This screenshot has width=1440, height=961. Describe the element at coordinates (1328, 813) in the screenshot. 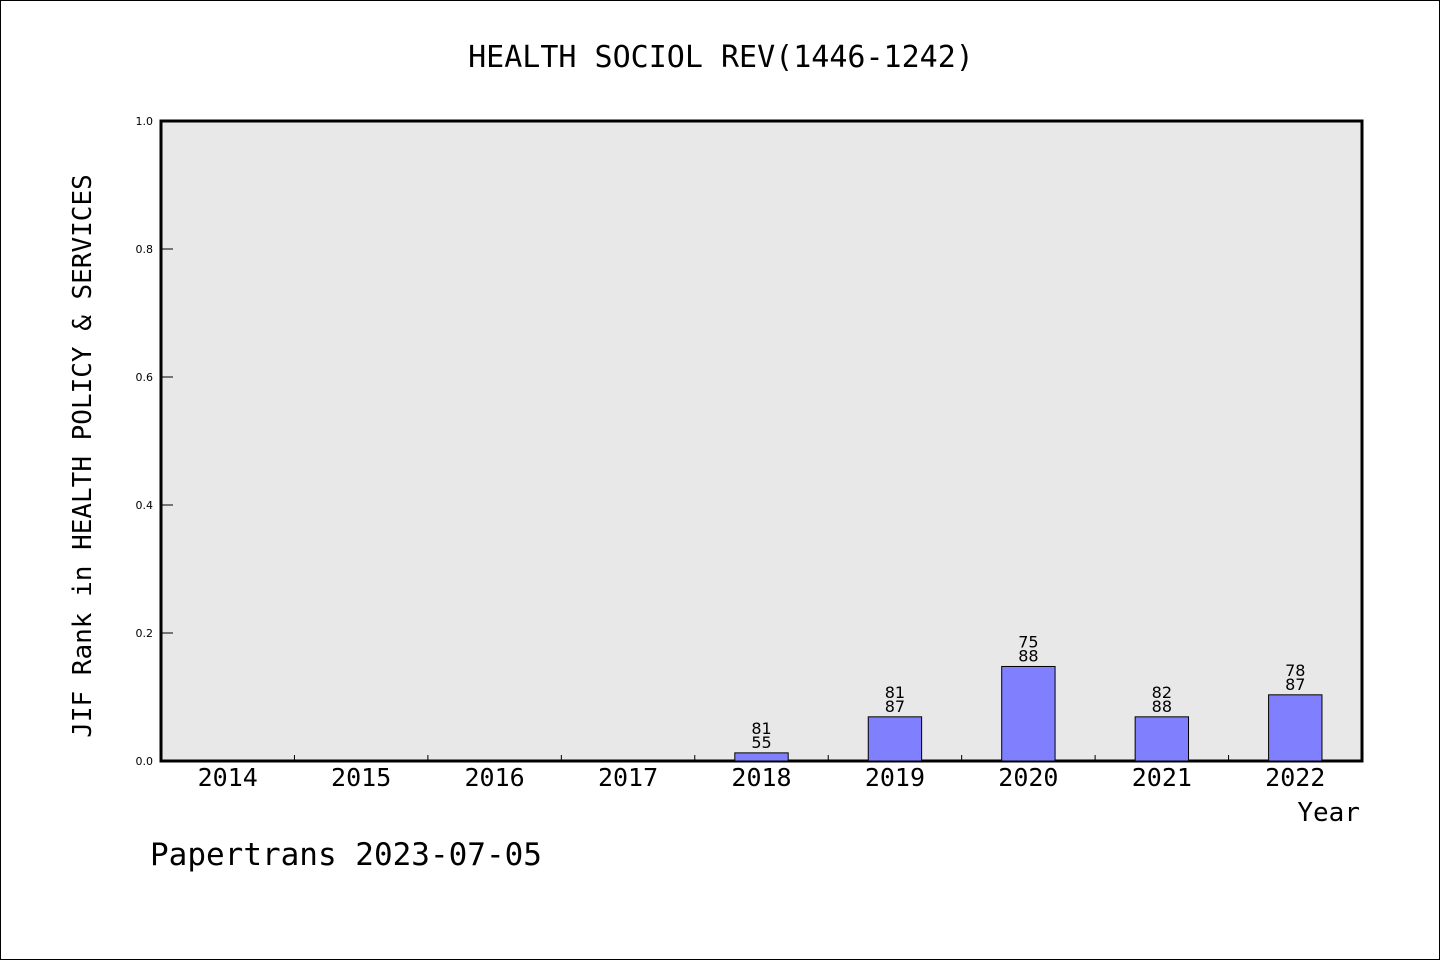

I see `x-axis-label: Year` at that location.